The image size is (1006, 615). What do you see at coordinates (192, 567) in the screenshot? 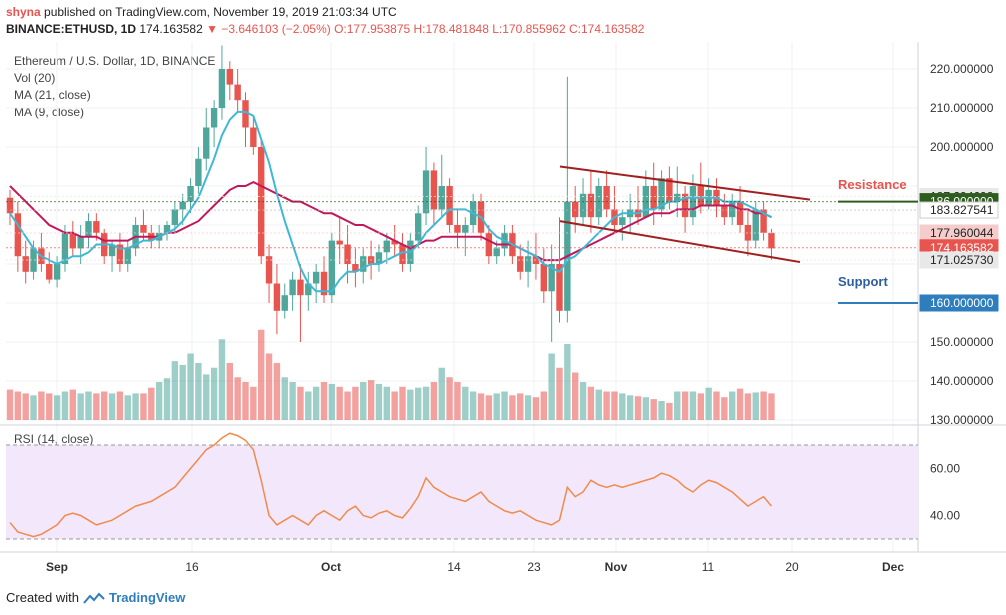
I see `x-tick-label: 16` at bounding box center [192, 567].